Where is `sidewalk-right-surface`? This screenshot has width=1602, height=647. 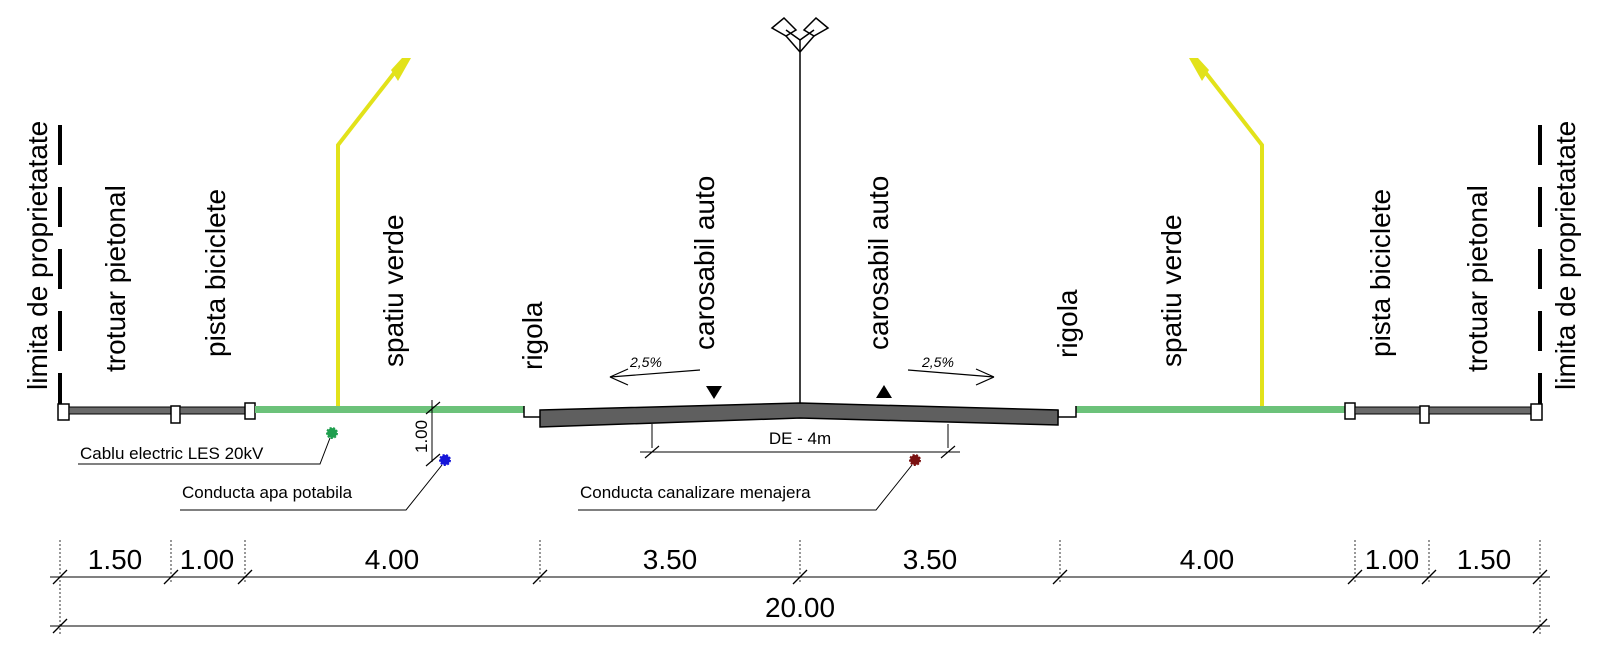
sidewalk-right-surface is located at coordinates (1480, 410).